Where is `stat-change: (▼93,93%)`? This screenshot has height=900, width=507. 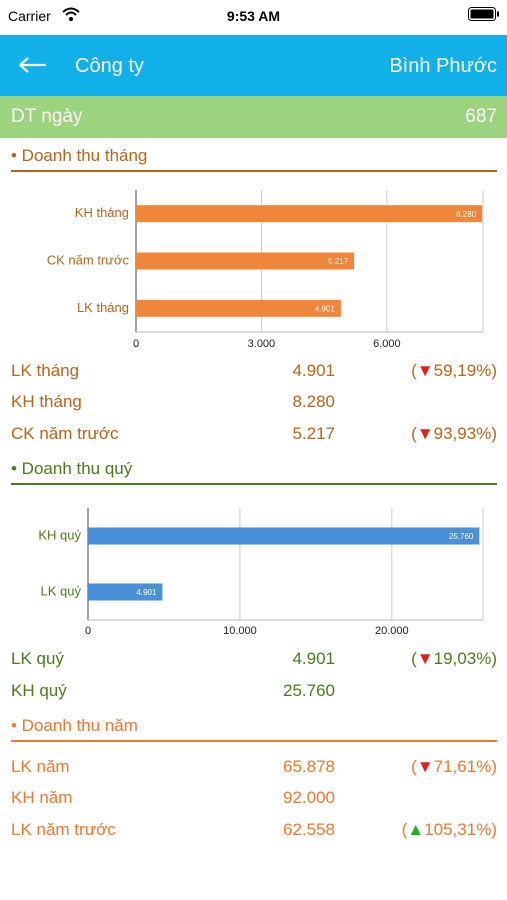
stat-change: (▼93,93%) is located at coordinates (454, 433).